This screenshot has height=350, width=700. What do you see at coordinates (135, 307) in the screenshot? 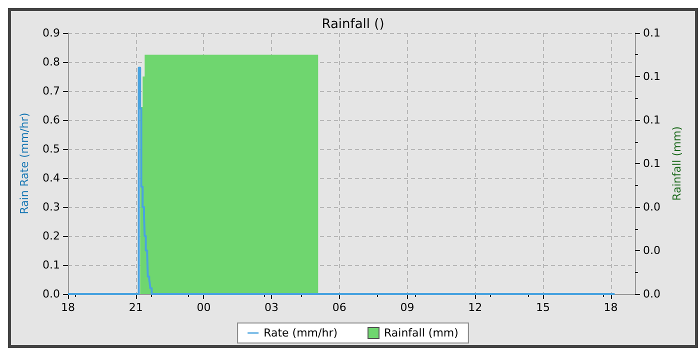
I see `x-tick-label: 21` at bounding box center [135, 307].